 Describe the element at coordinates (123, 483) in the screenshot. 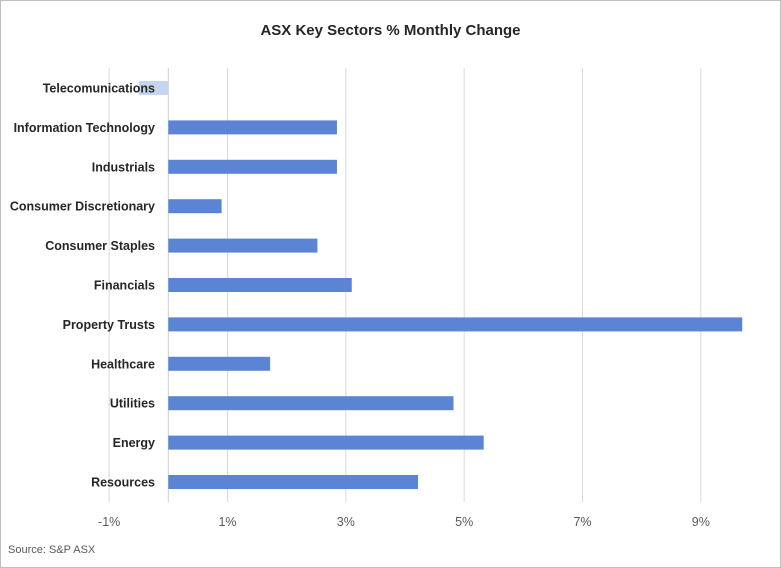

I see `category-label: Resources` at that location.